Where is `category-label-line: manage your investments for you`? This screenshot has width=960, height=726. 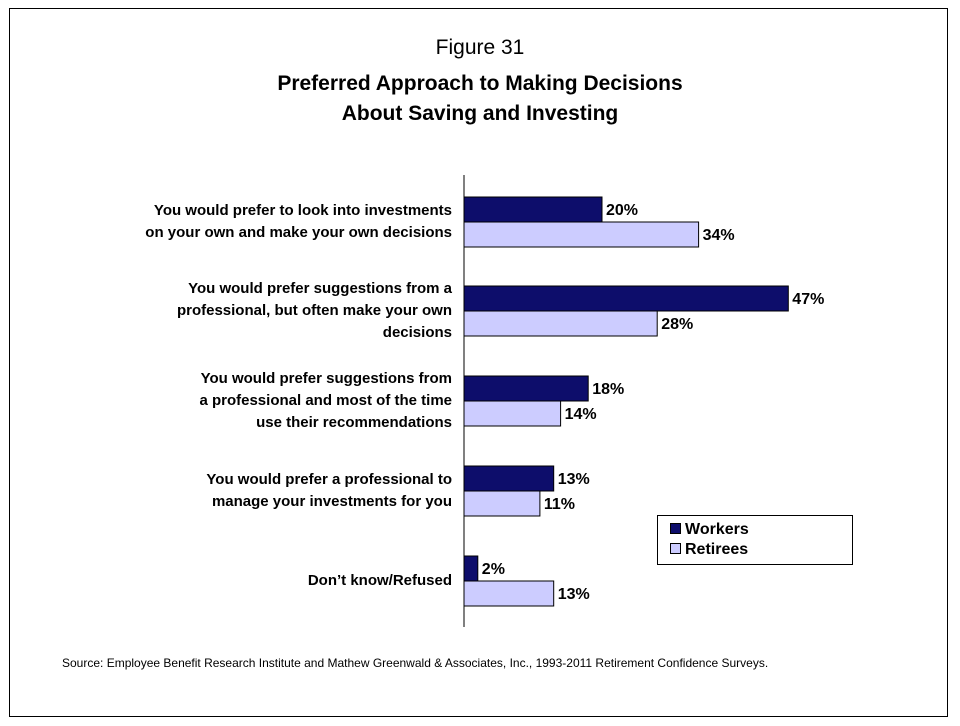 category-label-line: manage your investments for you is located at coordinates (331, 501).